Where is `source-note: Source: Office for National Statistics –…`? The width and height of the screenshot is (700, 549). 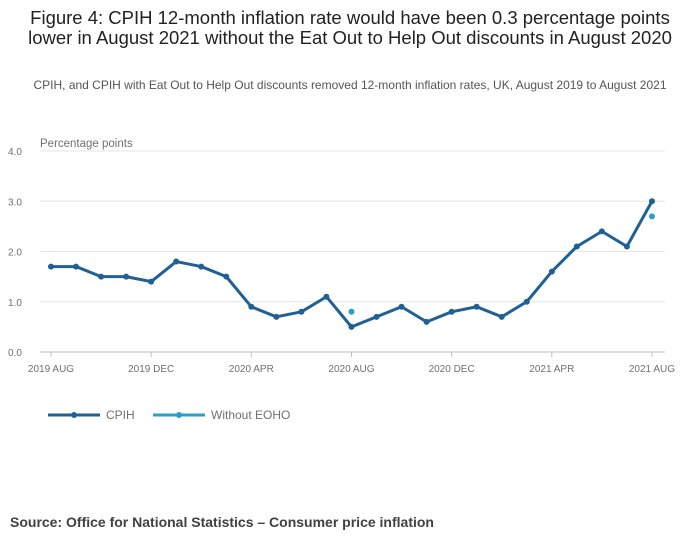 source-note: Source: Office for National Statistics –… is located at coordinates (222, 522).